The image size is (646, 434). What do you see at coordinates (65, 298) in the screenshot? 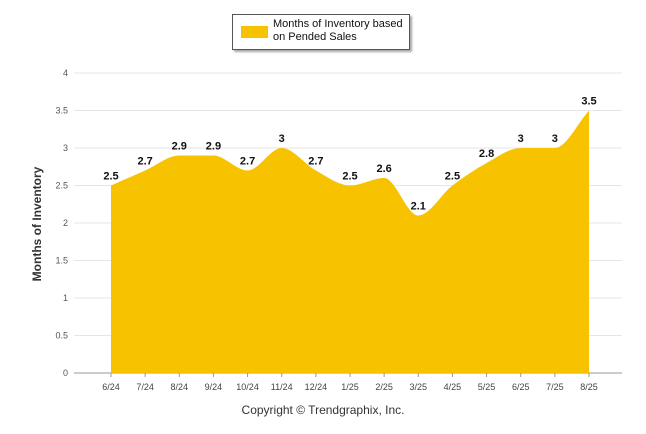
I see `y-tick-label: 1` at bounding box center [65, 298].